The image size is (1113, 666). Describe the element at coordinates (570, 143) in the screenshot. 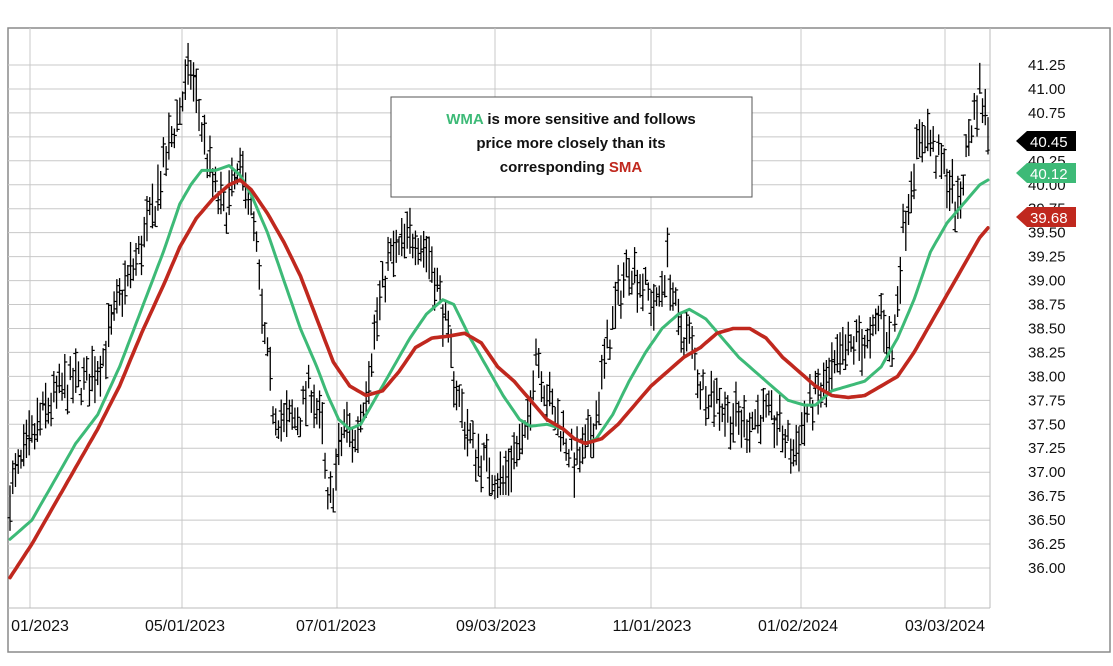

I see `annotation-line-2: price more closely than its` at that location.